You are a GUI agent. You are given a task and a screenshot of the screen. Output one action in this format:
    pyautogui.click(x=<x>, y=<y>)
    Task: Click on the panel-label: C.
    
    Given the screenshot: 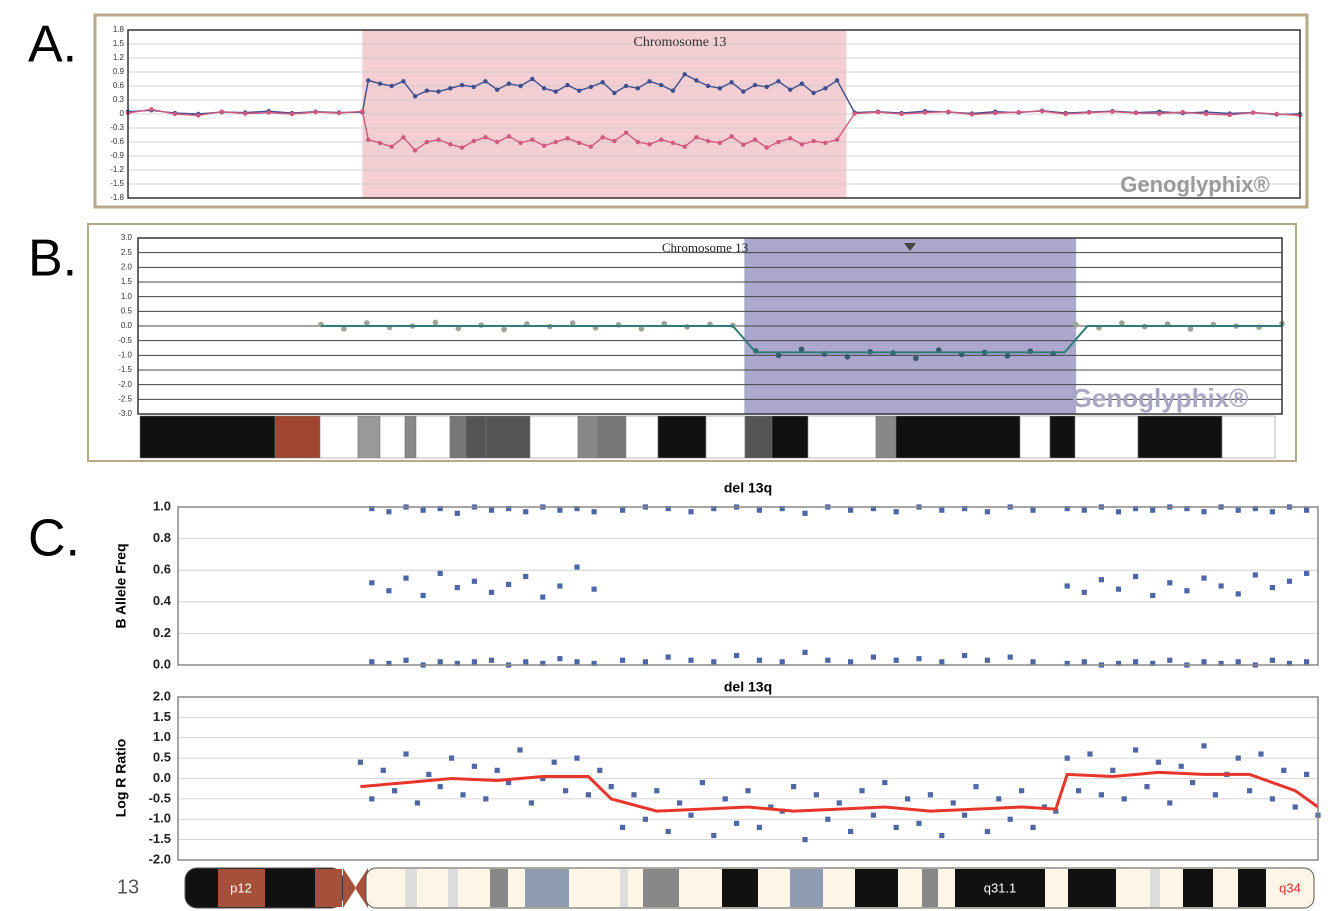 What is the action you would take?
    pyautogui.click(x=54, y=539)
    